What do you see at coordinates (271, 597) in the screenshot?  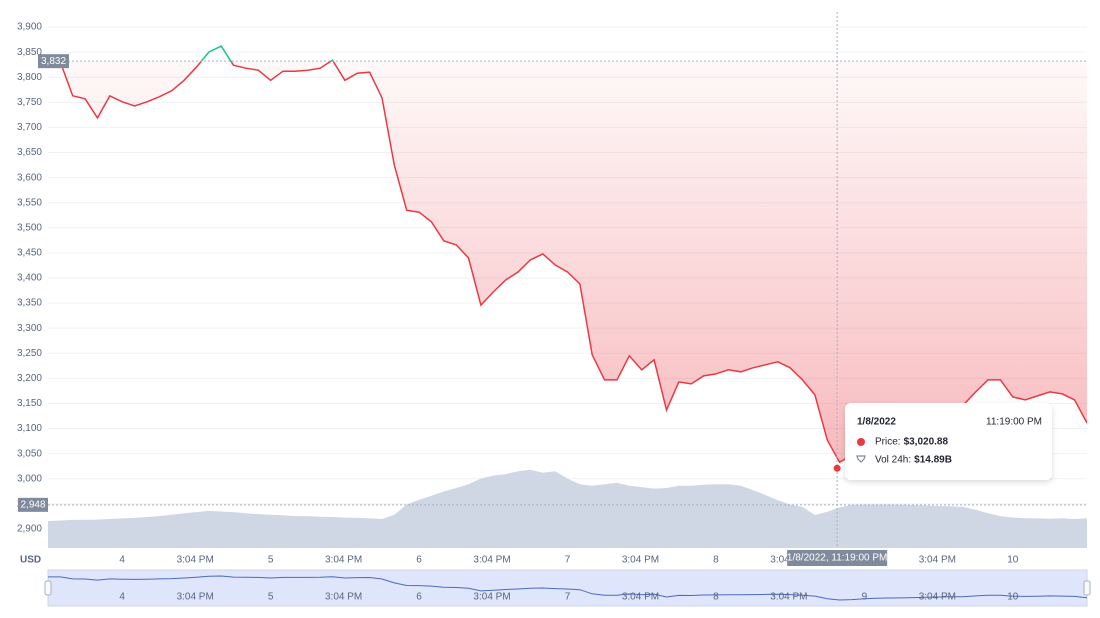 I see `navigator-tick-label: 5` at bounding box center [271, 597].